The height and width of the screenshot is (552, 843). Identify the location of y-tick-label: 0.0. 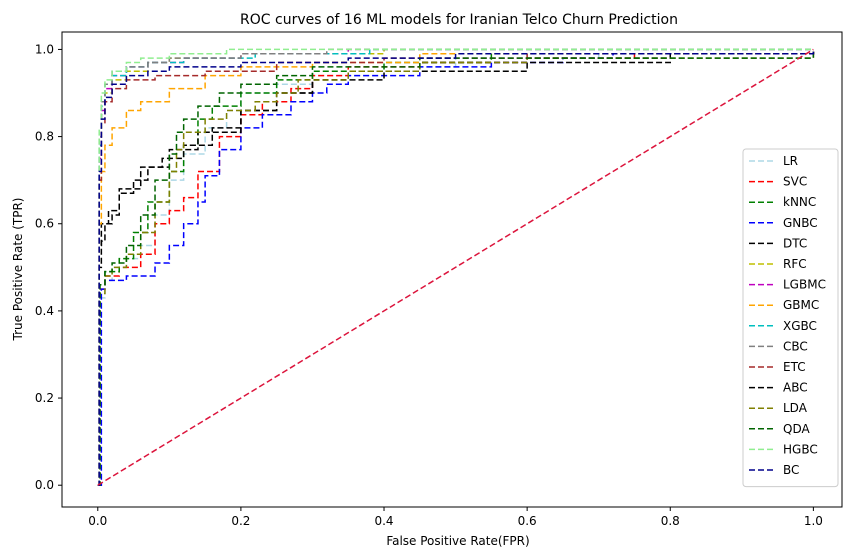
(44, 485).